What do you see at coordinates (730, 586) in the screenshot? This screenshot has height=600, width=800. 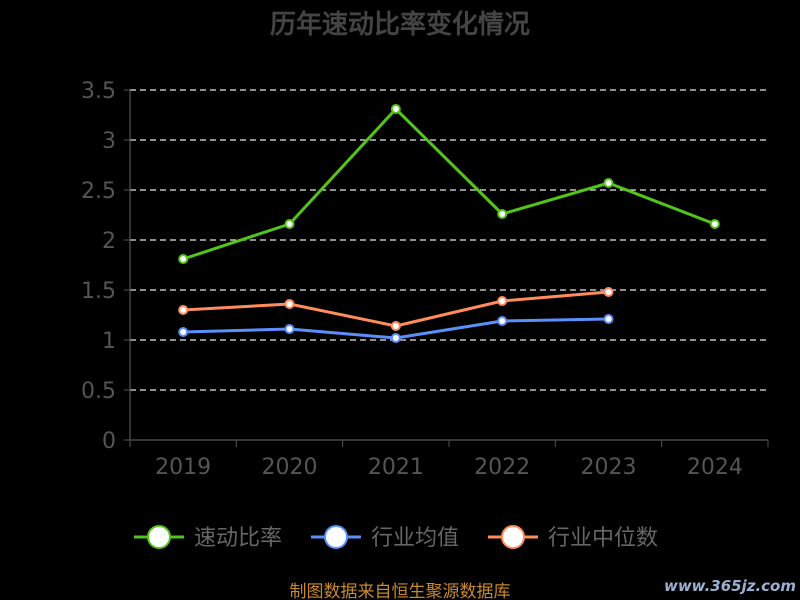 I see `watermark: www.365jz.com` at bounding box center [730, 586].